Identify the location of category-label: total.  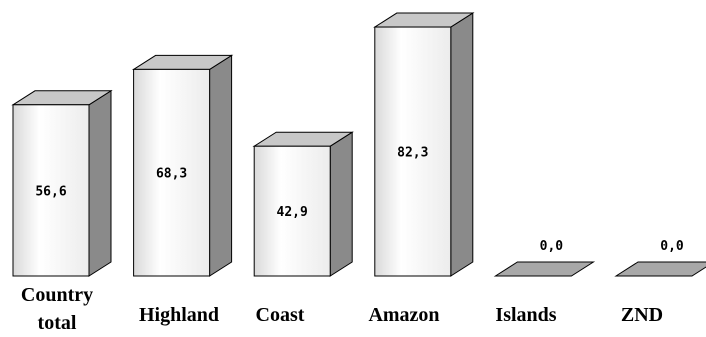
(57, 323).